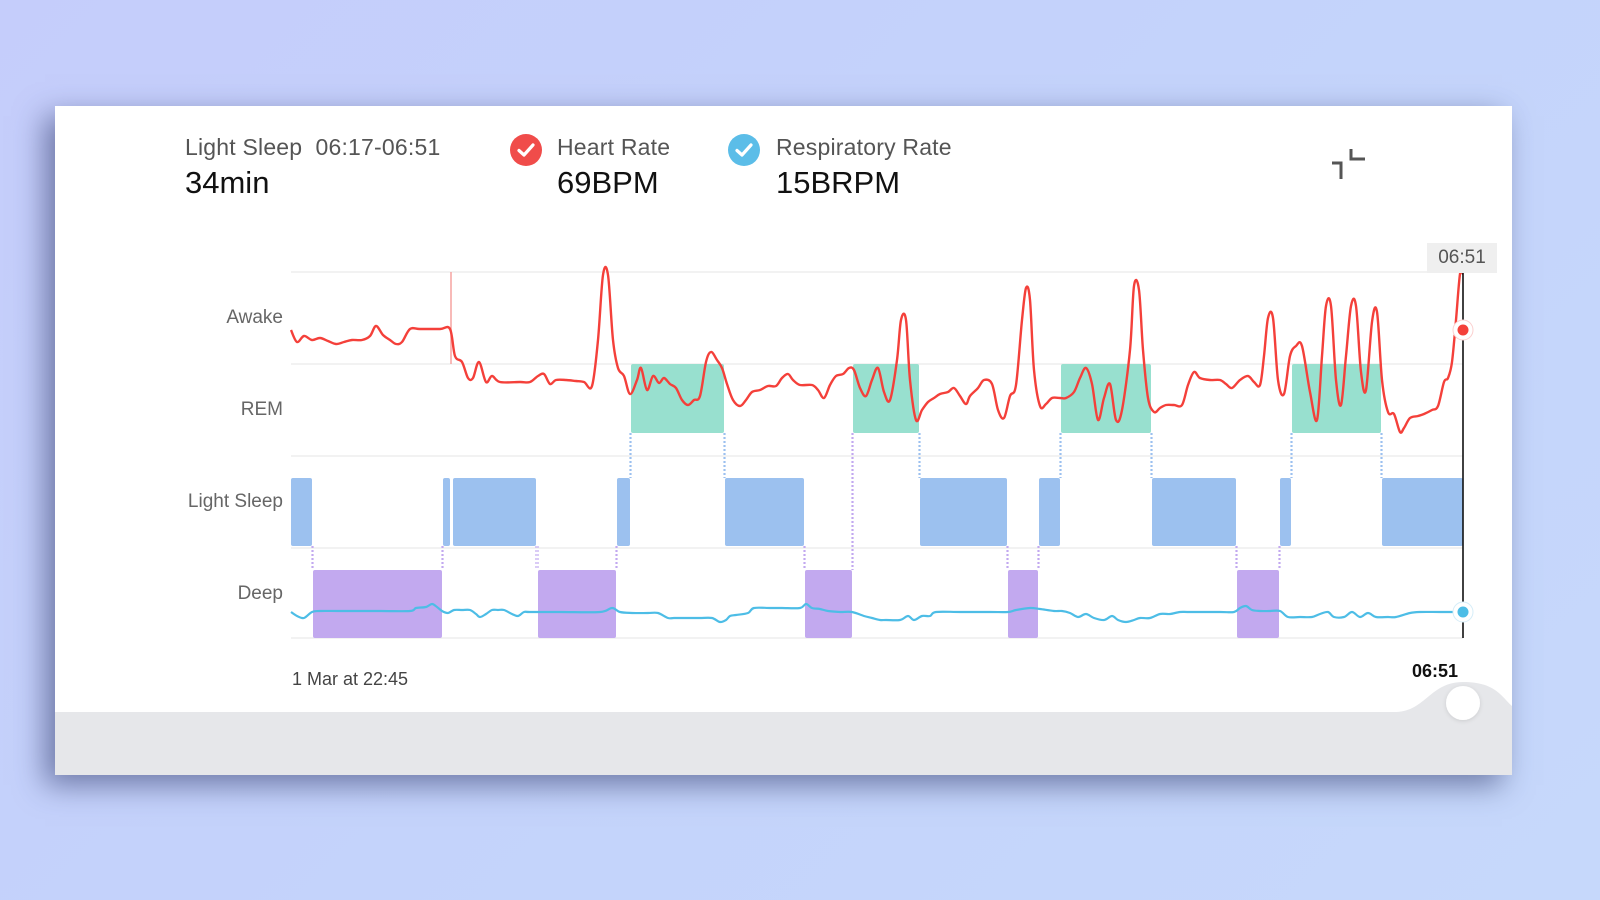 Image resolution: width=1600 pixels, height=900 pixels. What do you see at coordinates (378, 147) in the screenshot?
I see `stage-range: 06:17-06:51` at bounding box center [378, 147].